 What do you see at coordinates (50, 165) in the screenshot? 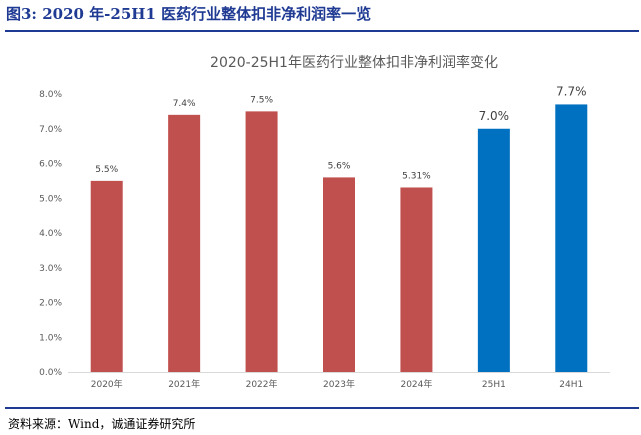
I see `y-tick-label: 6.0%` at bounding box center [50, 165].